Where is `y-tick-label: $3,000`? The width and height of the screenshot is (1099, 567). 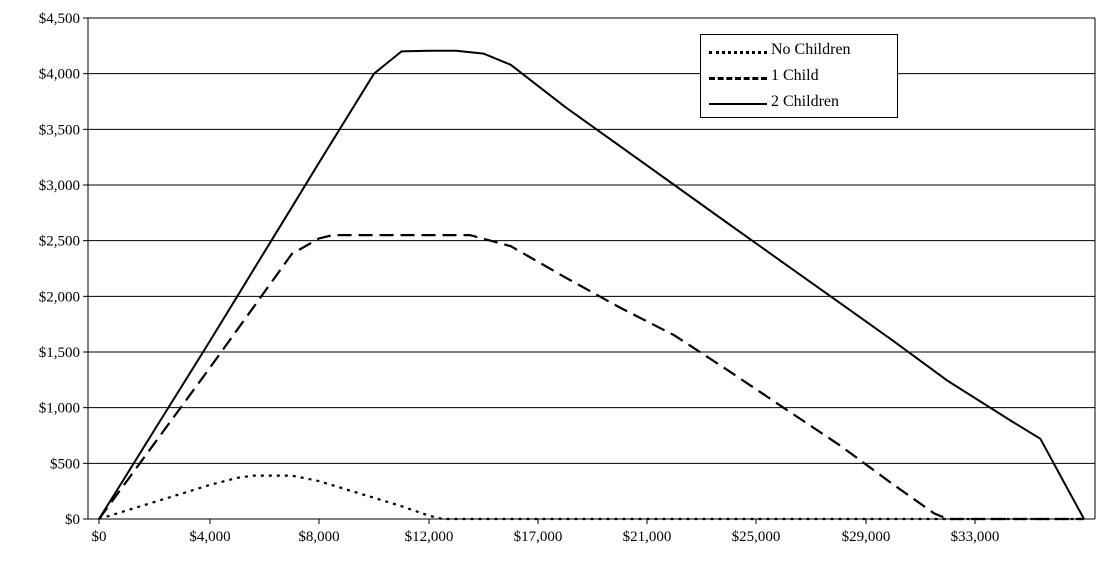 y-tick-label: $3,000 is located at coordinates (59, 186).